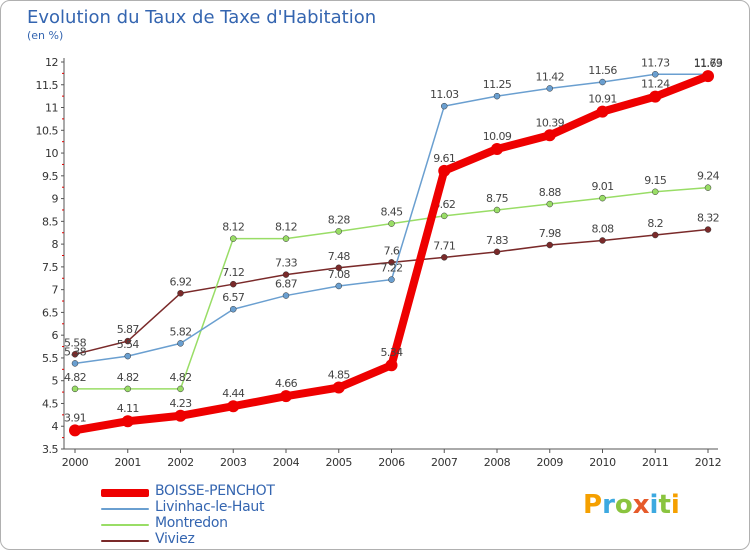 The image size is (750, 550). Describe the element at coordinates (708, 176) in the screenshot. I see `data-label: 9.24` at that location.